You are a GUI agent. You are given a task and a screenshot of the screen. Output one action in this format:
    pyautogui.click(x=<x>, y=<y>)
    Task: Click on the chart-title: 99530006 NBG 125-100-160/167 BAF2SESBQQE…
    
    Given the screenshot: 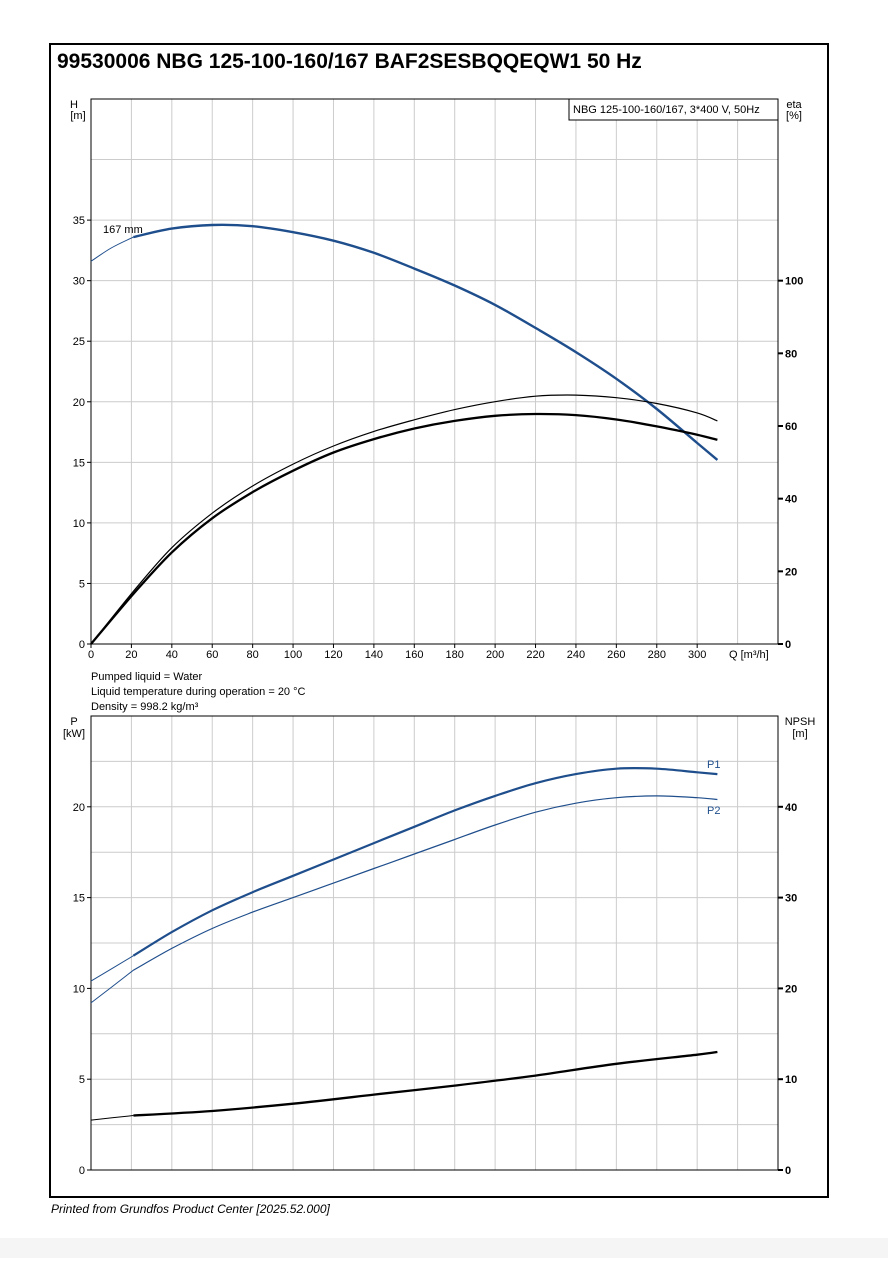 What is the action you would take?
    pyautogui.click(x=349, y=61)
    